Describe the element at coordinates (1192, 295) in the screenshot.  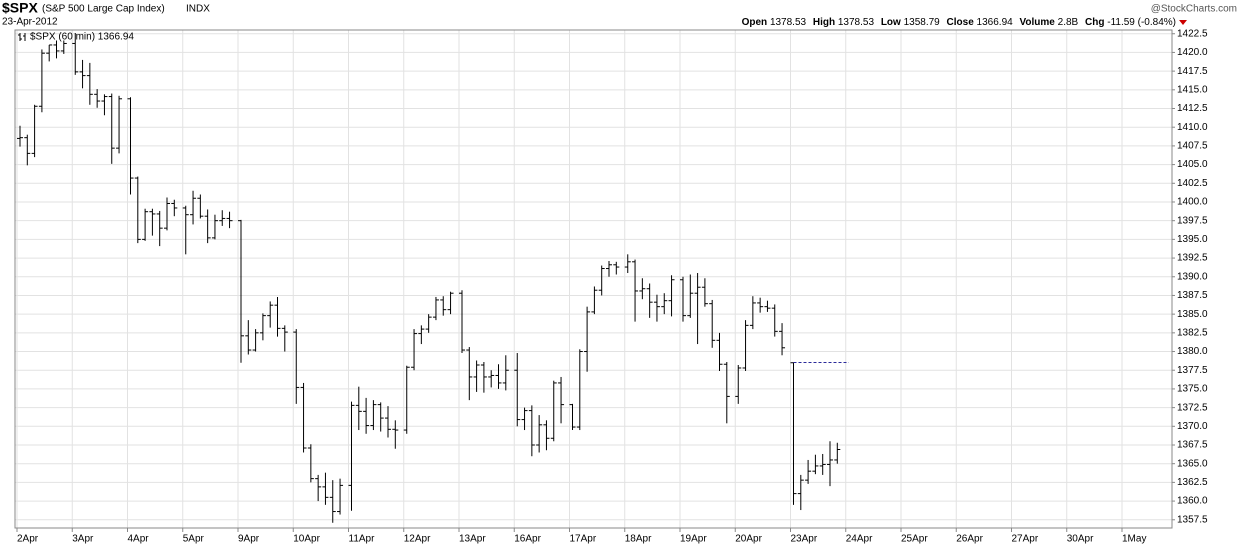
I see `y-tick-label: 1387.5` at that location.